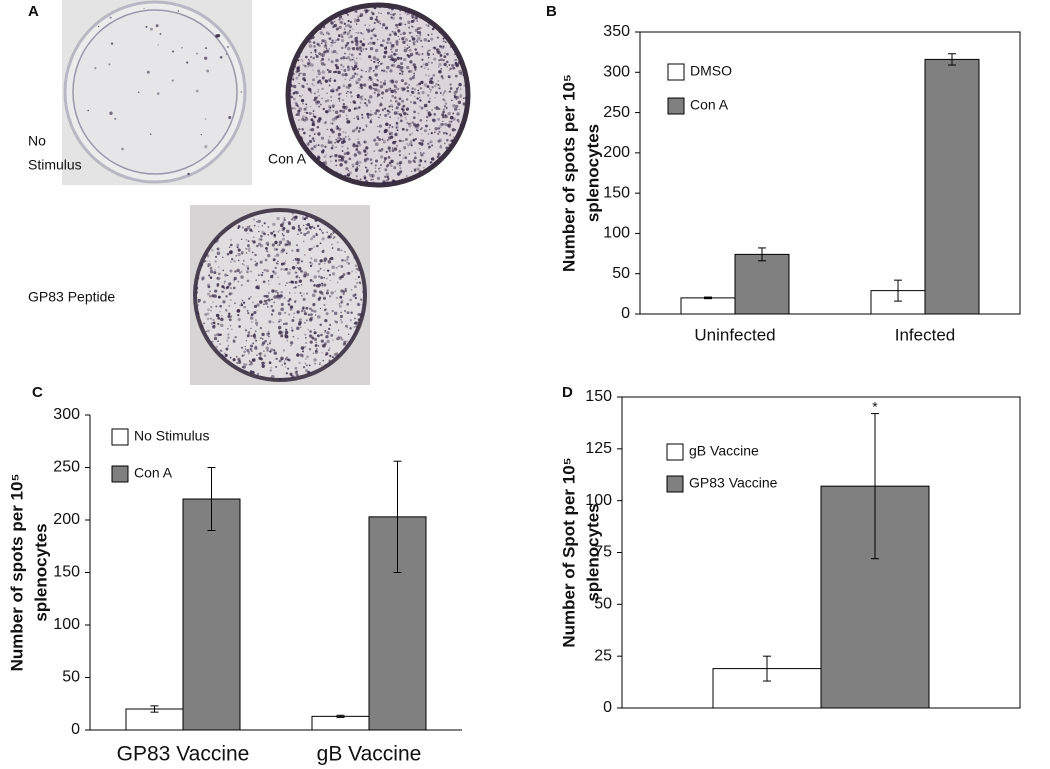  What do you see at coordinates (598, 500) in the screenshot?
I see `y-tick-label: 100` at bounding box center [598, 500].